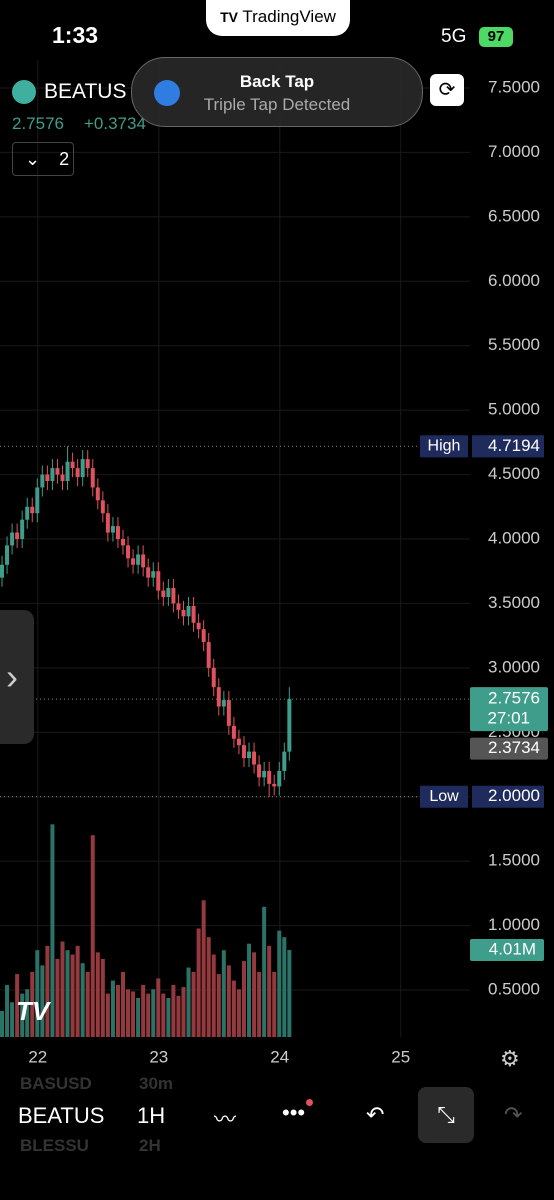 The height and width of the screenshot is (1200, 554). Describe the element at coordinates (446, 1115) in the screenshot. I see `collapse-button: ⤡` at that location.